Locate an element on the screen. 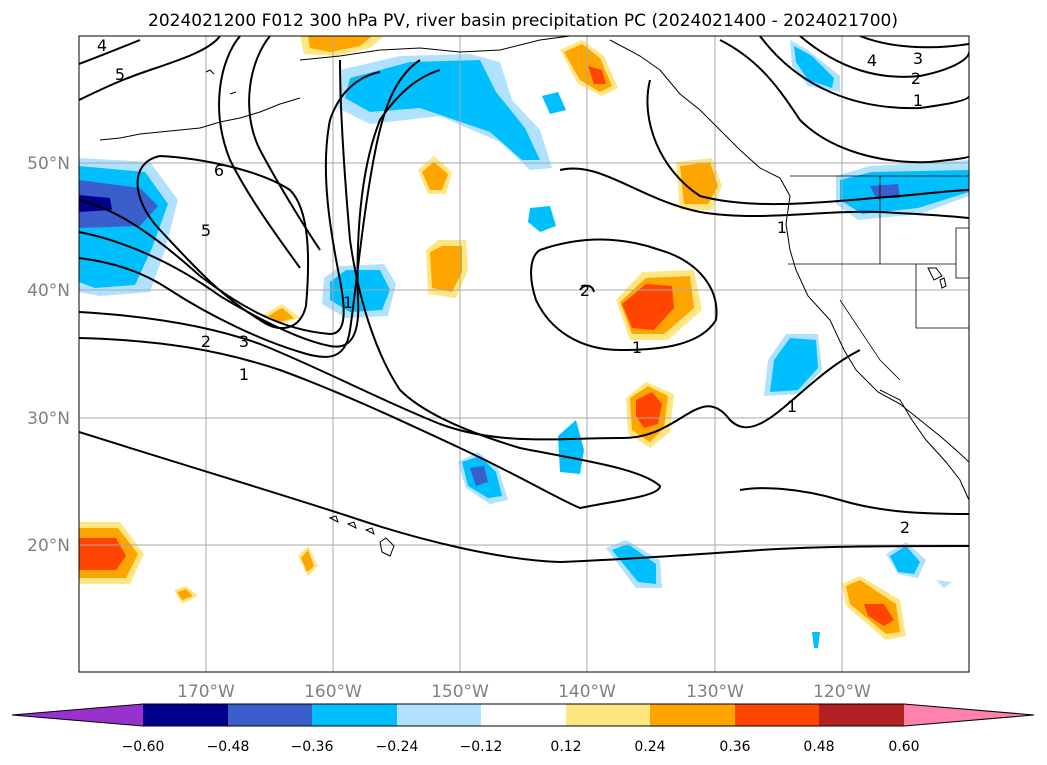  anomaly-pos-170w-16n-core is located at coordinates (185, 594).